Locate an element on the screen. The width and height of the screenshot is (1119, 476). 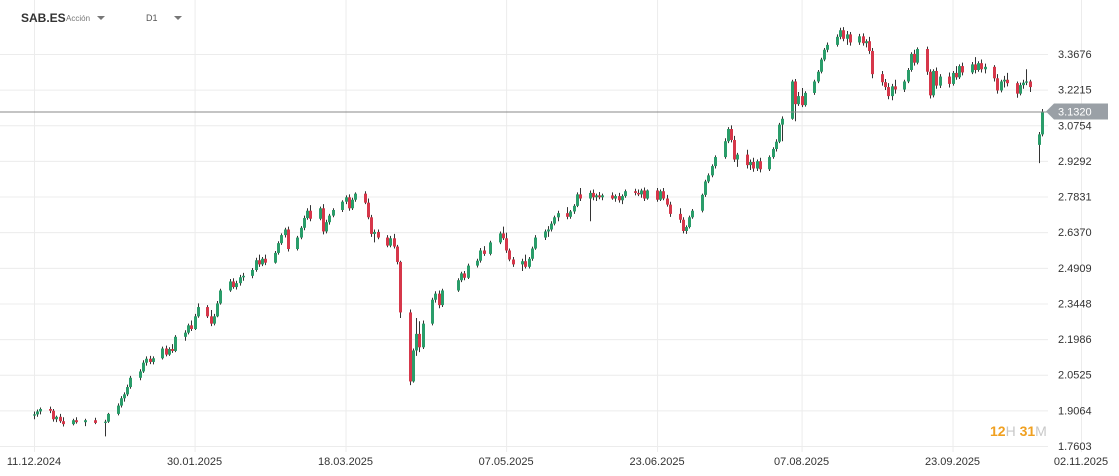
y-tick-label: 2.6370 is located at coordinates (1075, 233).